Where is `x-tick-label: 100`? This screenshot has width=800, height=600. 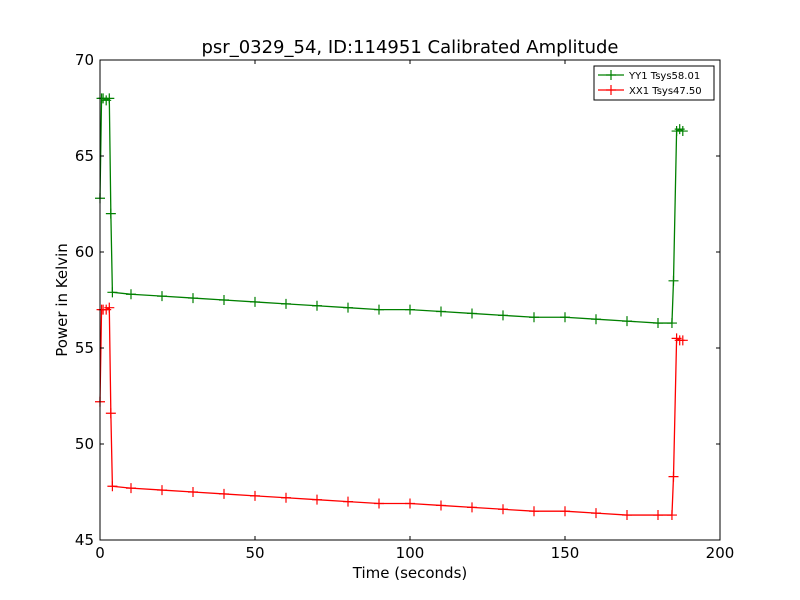
x-tick-label: 100 is located at coordinates (410, 553).